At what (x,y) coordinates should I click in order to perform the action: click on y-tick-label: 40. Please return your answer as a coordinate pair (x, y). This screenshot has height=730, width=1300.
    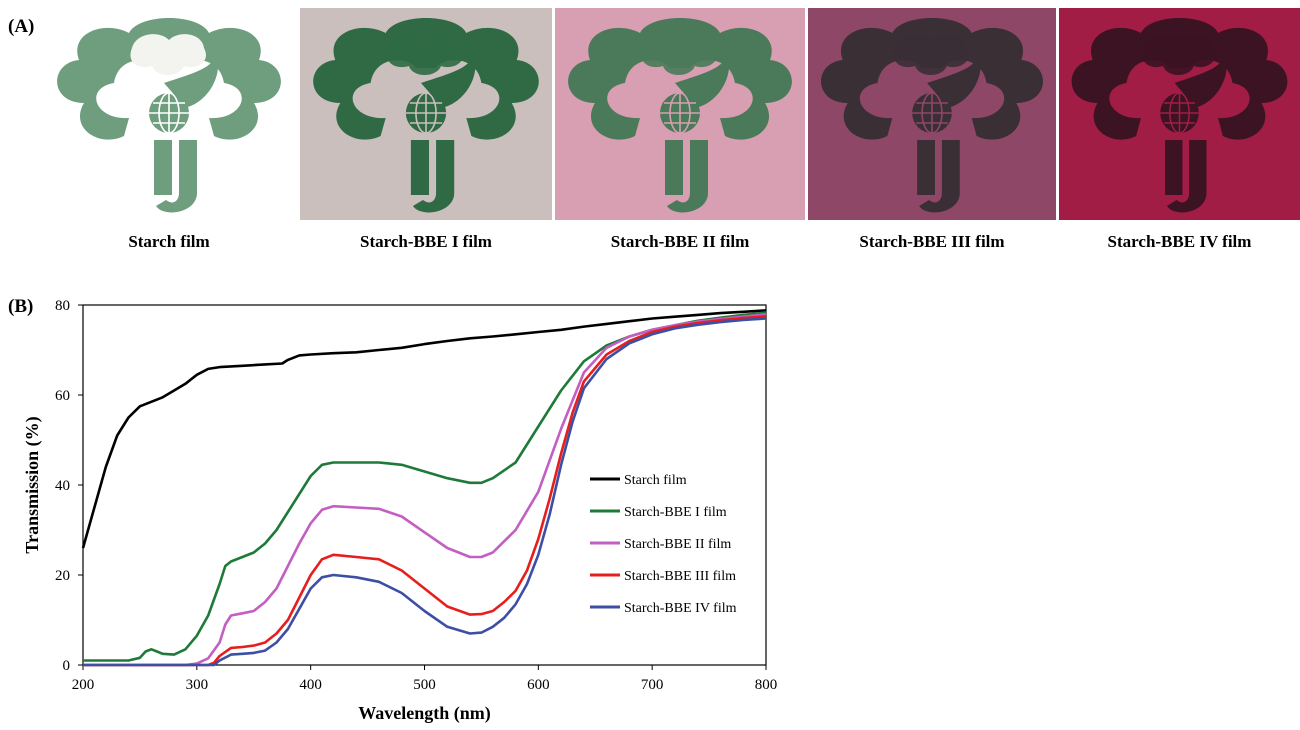
    Looking at the image, I should click on (62, 486).